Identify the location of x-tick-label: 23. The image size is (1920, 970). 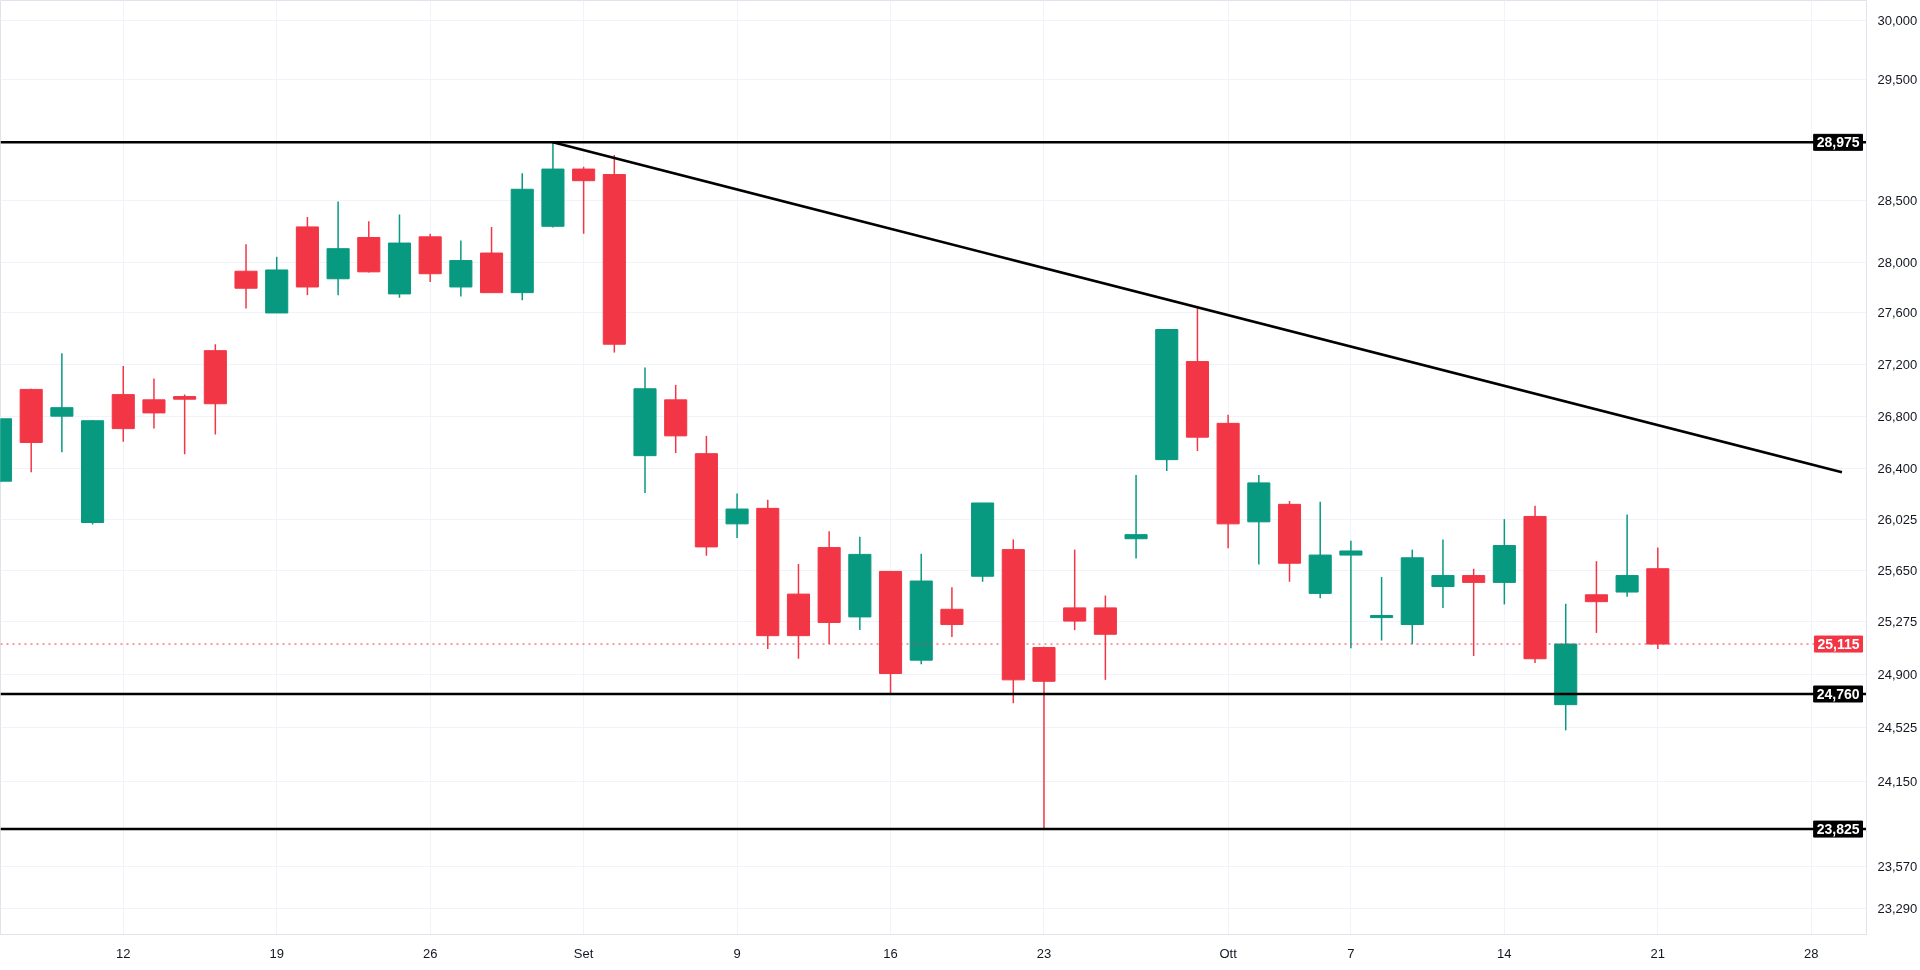
(1044, 953).